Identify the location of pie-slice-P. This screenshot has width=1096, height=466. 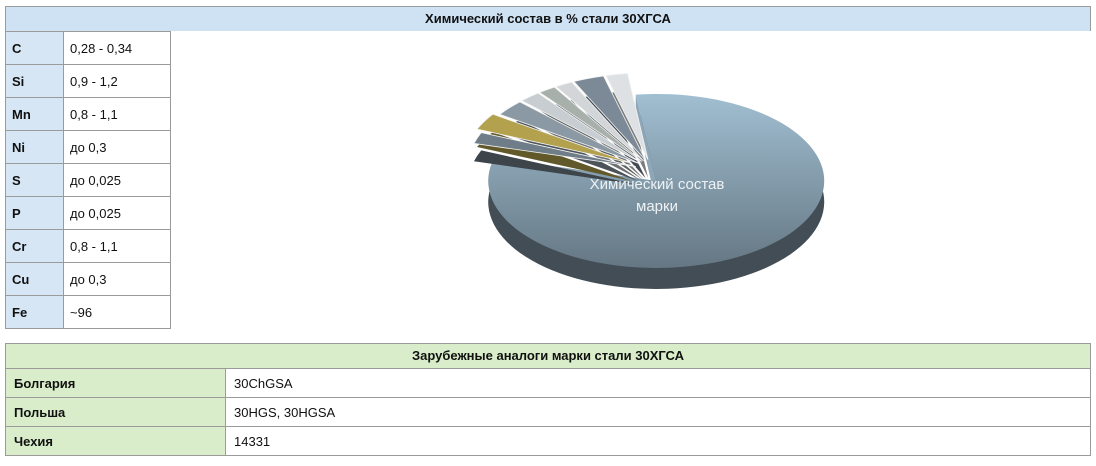
(599, 121).